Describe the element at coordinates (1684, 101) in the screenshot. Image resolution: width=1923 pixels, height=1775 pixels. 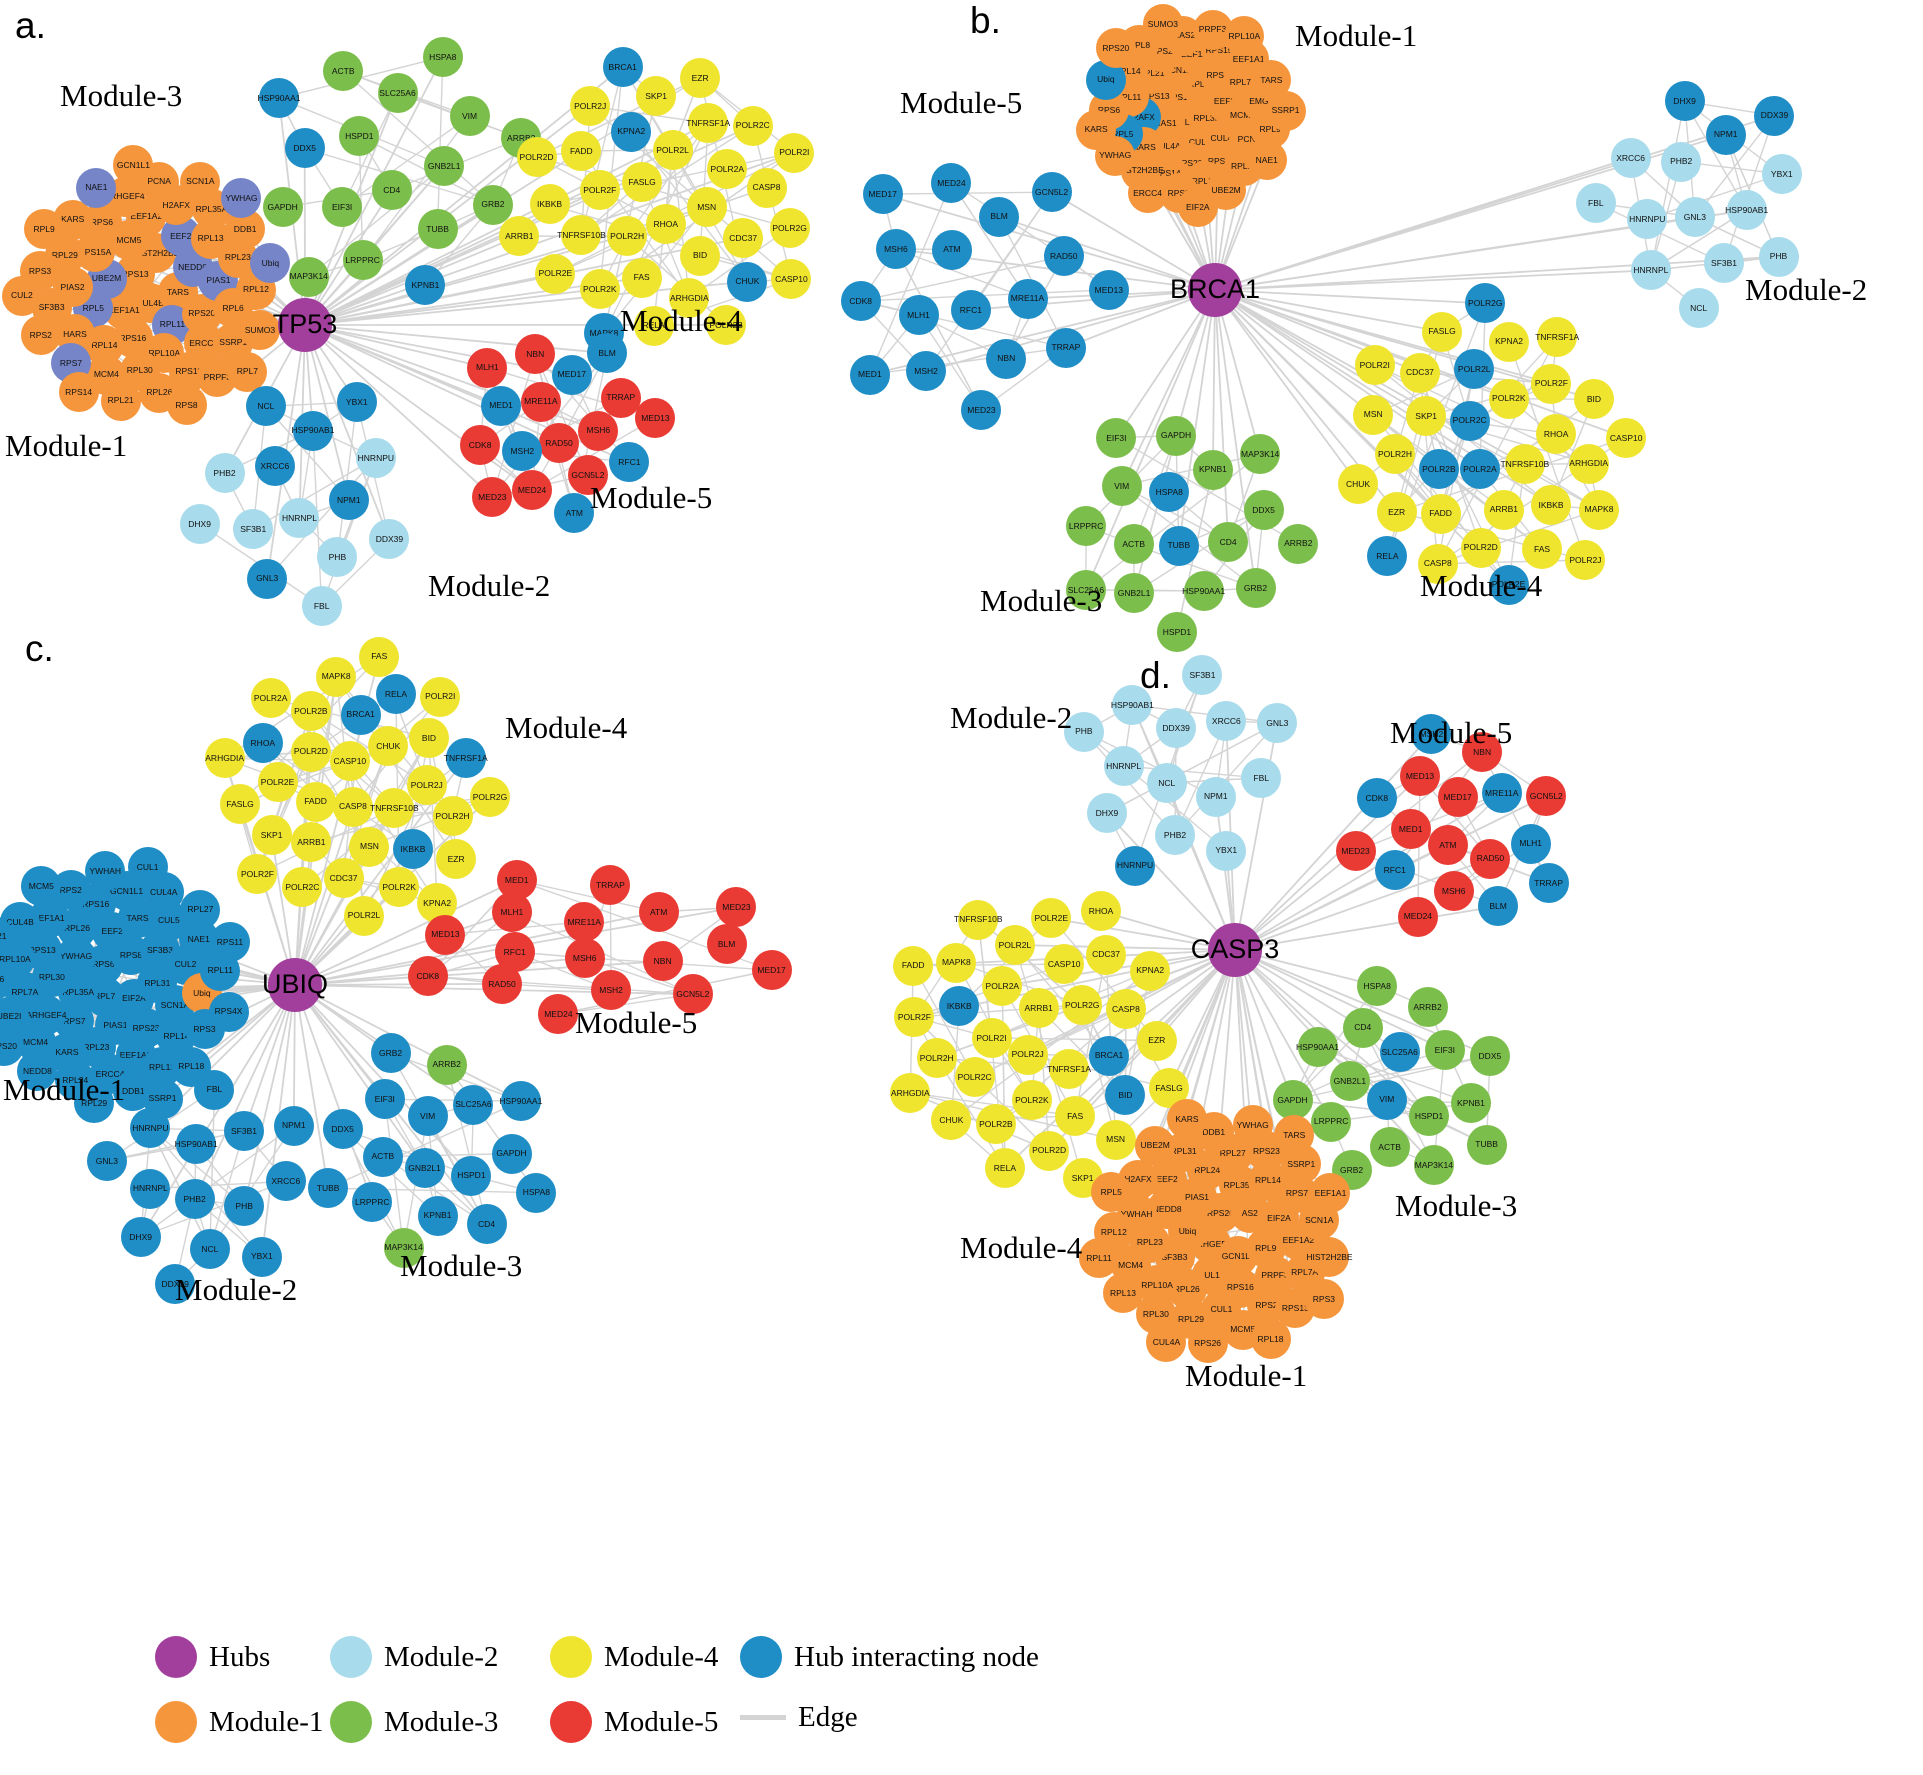
I see `node-DHX9: DHX9` at that location.